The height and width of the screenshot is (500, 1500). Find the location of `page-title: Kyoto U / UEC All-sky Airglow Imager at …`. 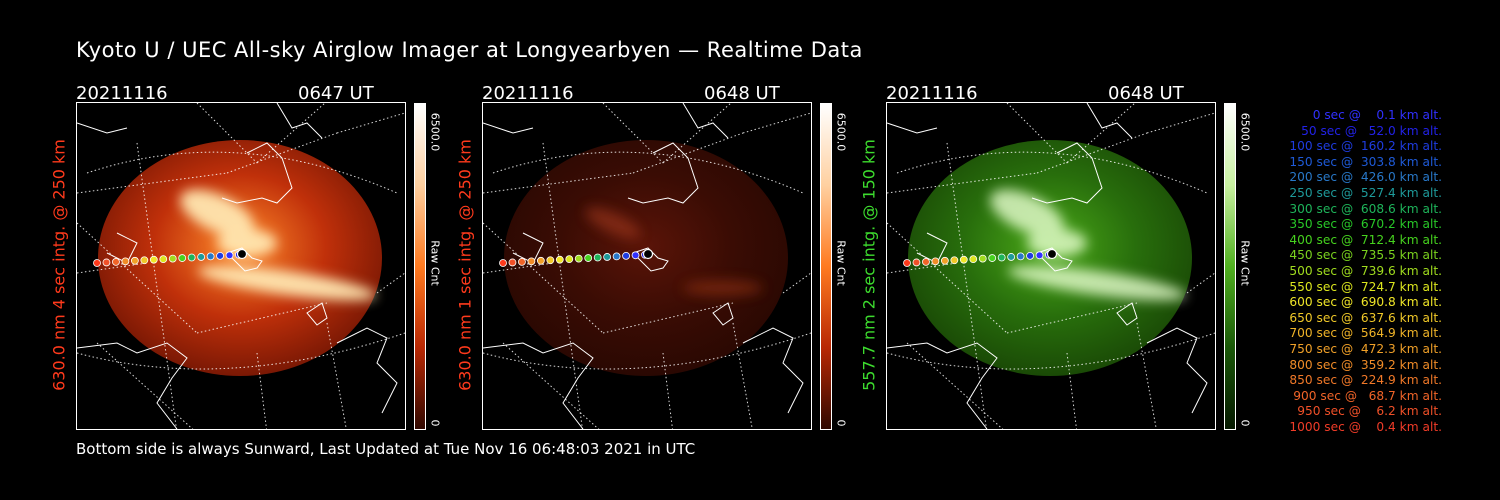

page-title: Kyoto U / UEC All-sky Airglow Imager at … is located at coordinates (469, 50).